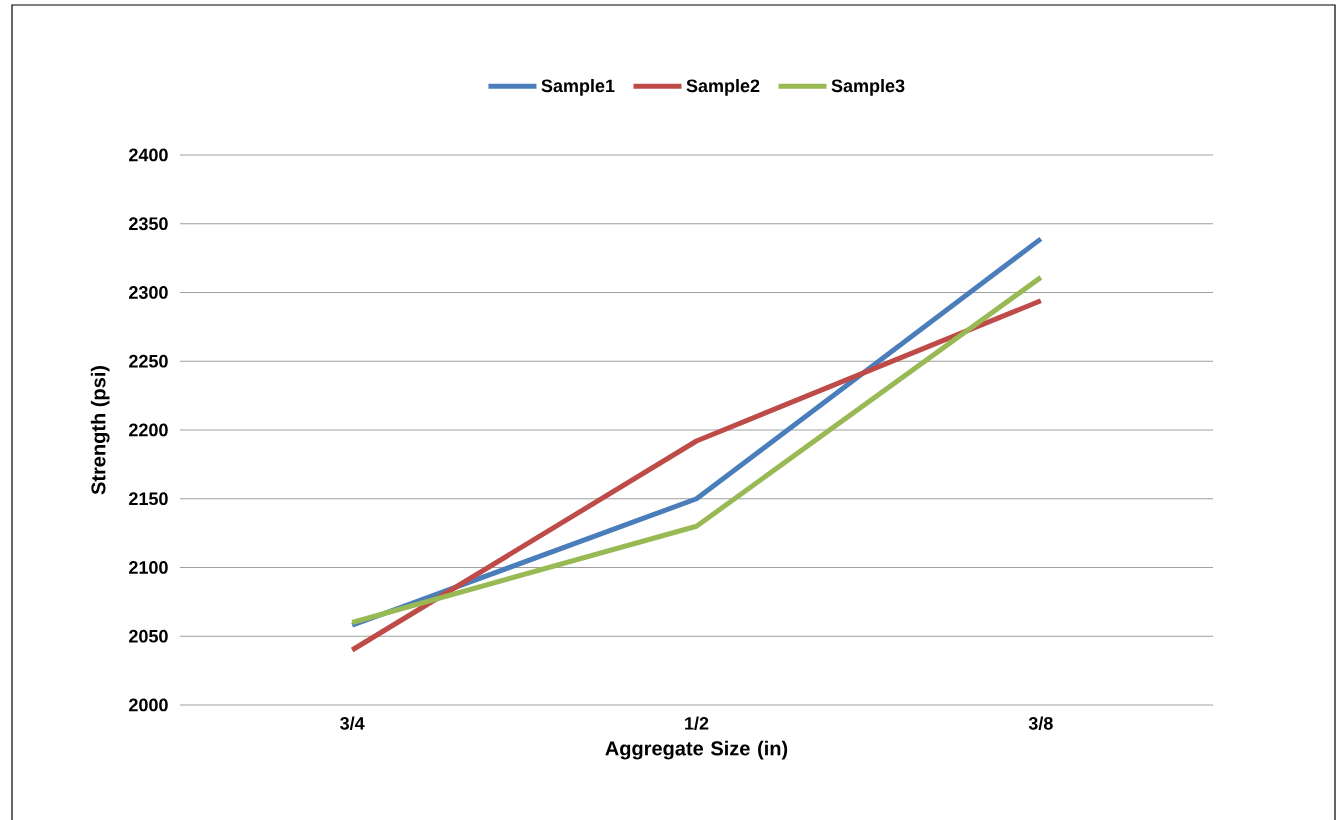 The height and width of the screenshot is (820, 1343). I want to click on y-axis-title: Strength (psi), so click(100, 430).